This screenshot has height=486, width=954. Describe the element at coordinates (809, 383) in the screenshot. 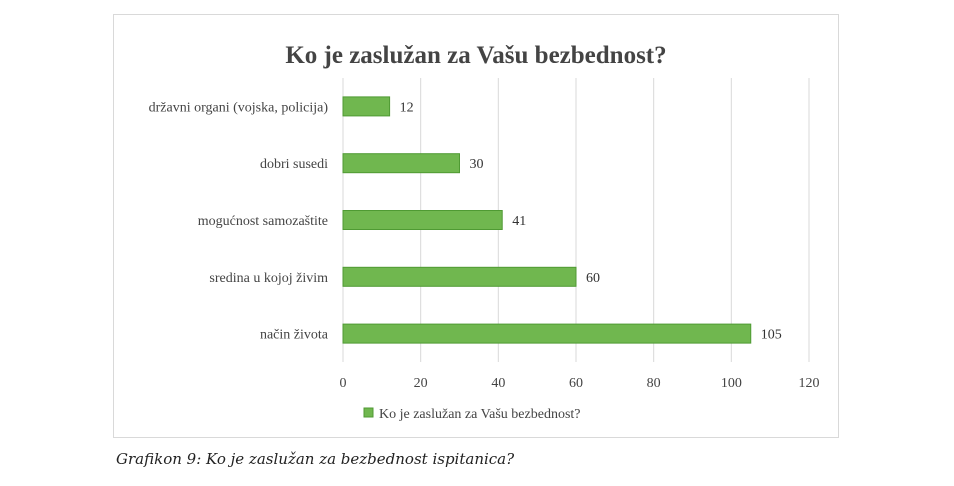

I see `x-tick-label: 120` at that location.